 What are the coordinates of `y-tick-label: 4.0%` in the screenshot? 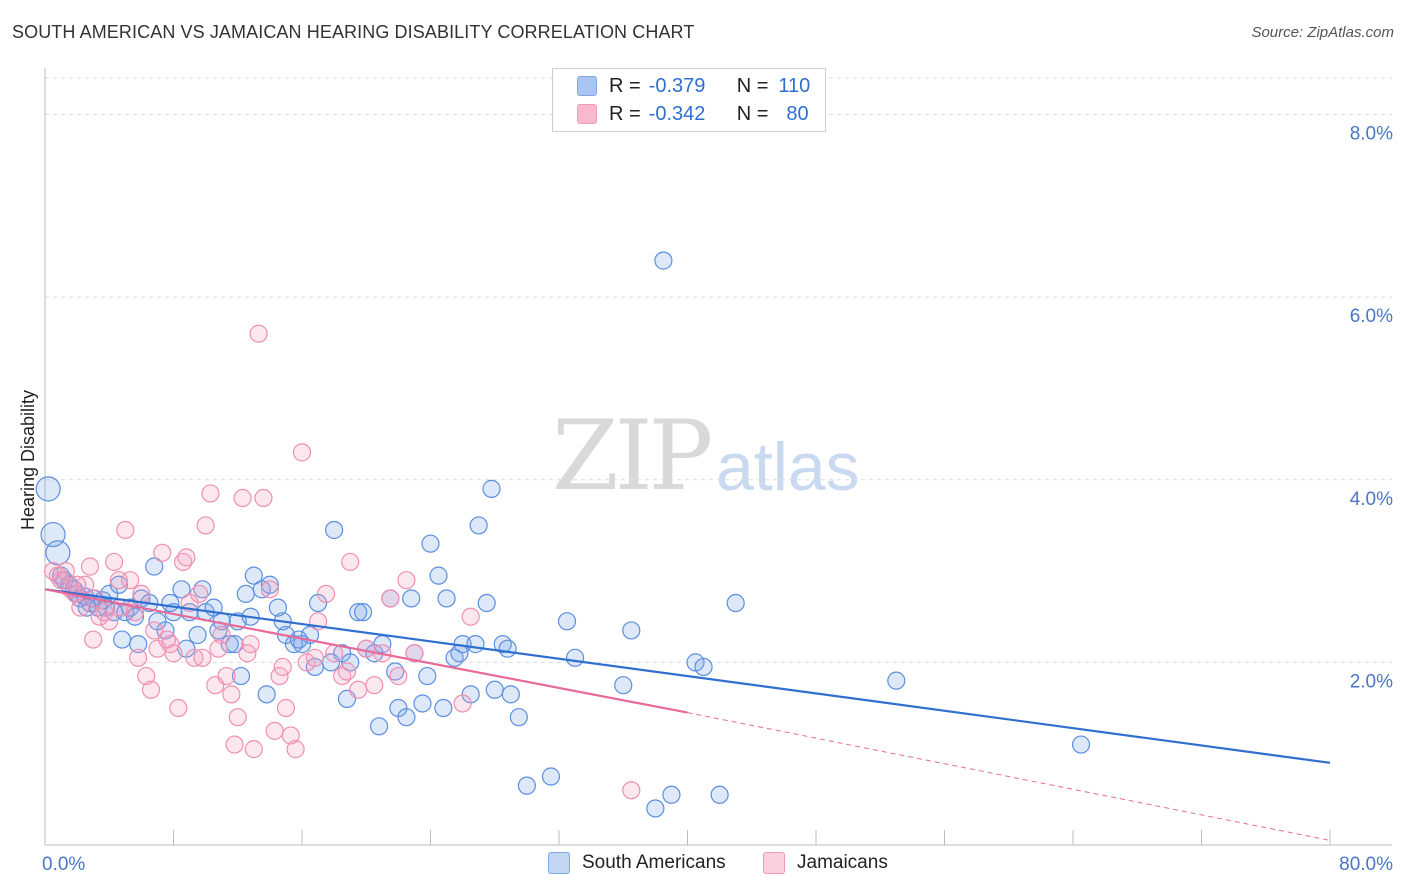 It's located at (1371, 499).